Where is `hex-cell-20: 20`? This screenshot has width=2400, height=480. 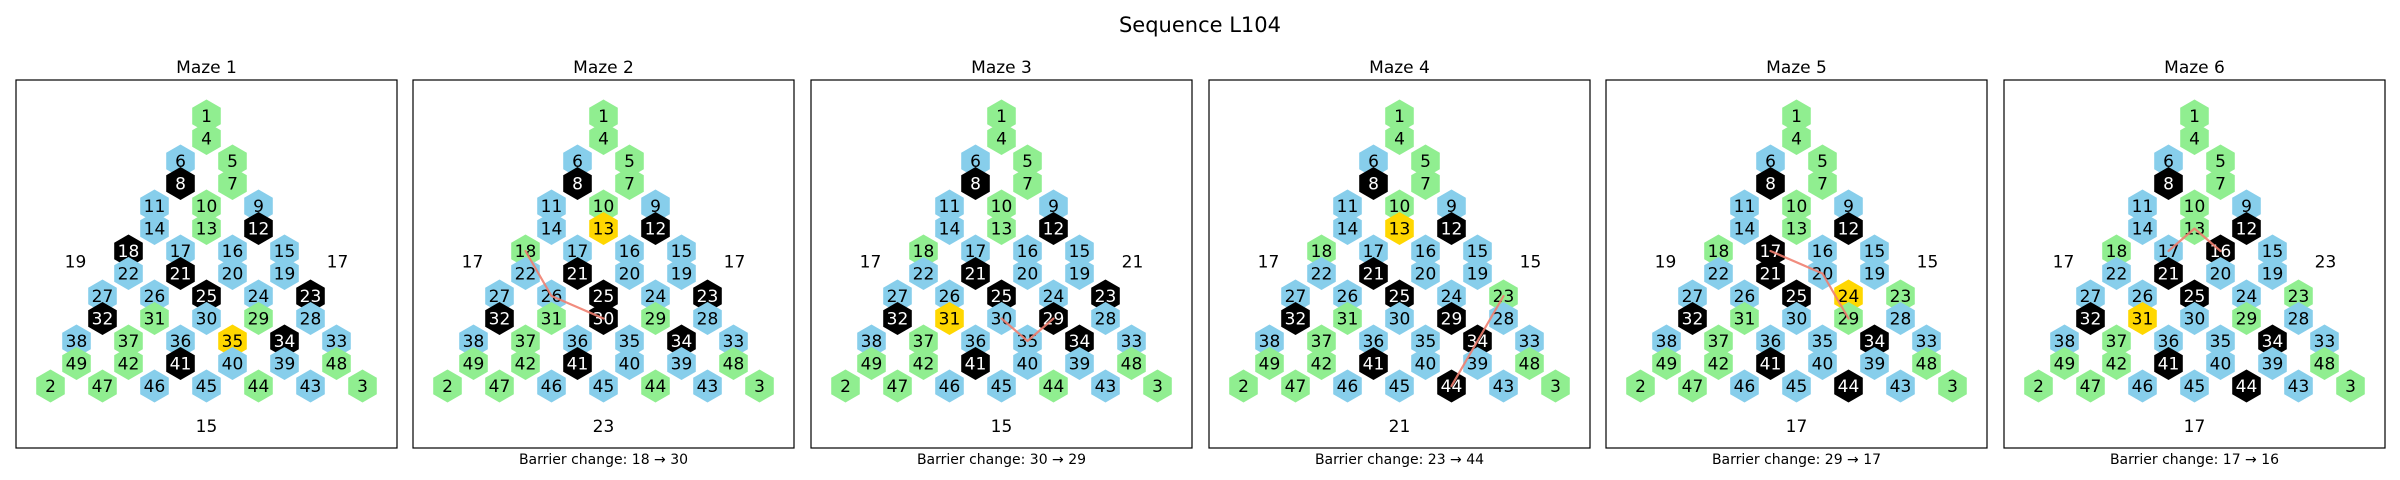
hex-cell-20: 20 is located at coordinates (2220, 273).